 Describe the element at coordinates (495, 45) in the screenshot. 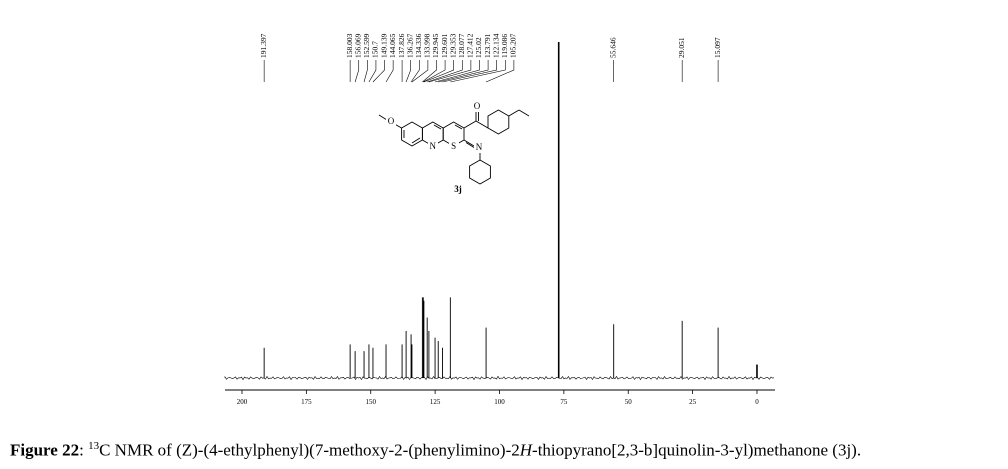

I see `peak-label: 122.134` at that location.